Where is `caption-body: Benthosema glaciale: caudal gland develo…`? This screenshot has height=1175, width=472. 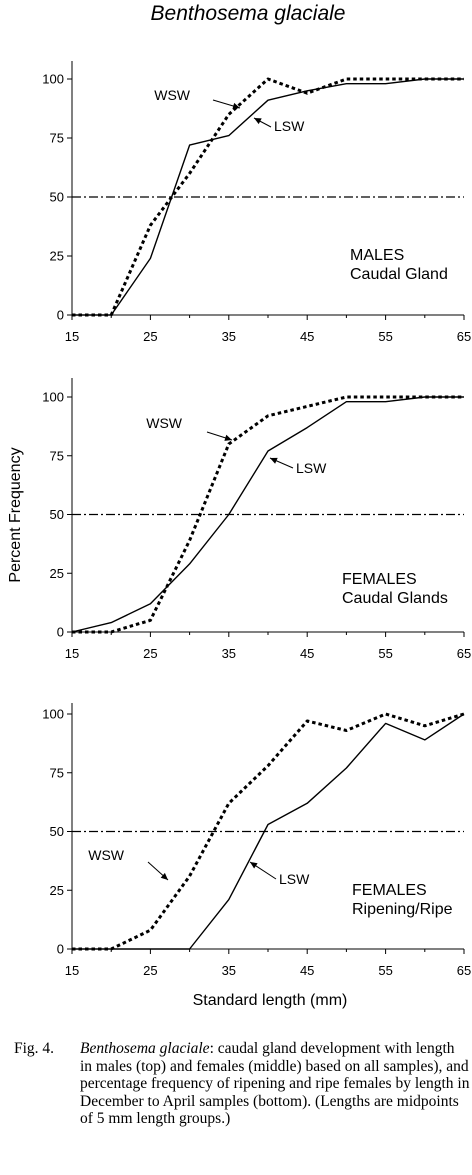
caption-body: Benthosema glaciale: caudal gland develo… is located at coordinates (275, 1084).